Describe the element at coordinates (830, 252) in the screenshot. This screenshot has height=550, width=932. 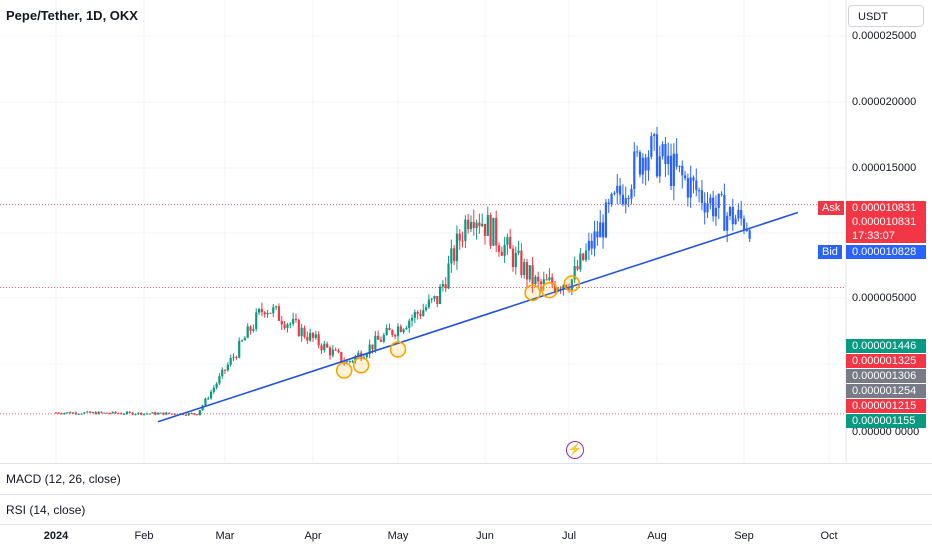
I see `bid-label: Bid` at that location.